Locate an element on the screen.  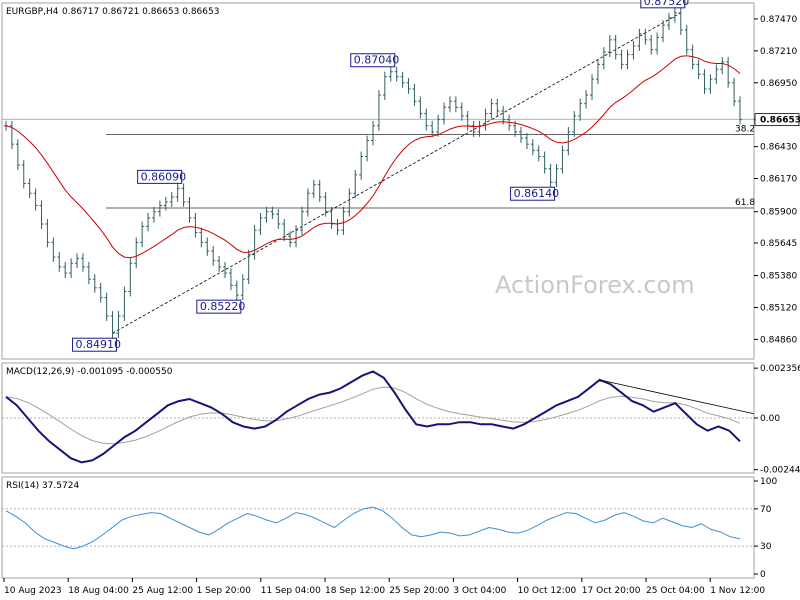
x-tick-label: 11 Sep 04:00 is located at coordinates (291, 591).